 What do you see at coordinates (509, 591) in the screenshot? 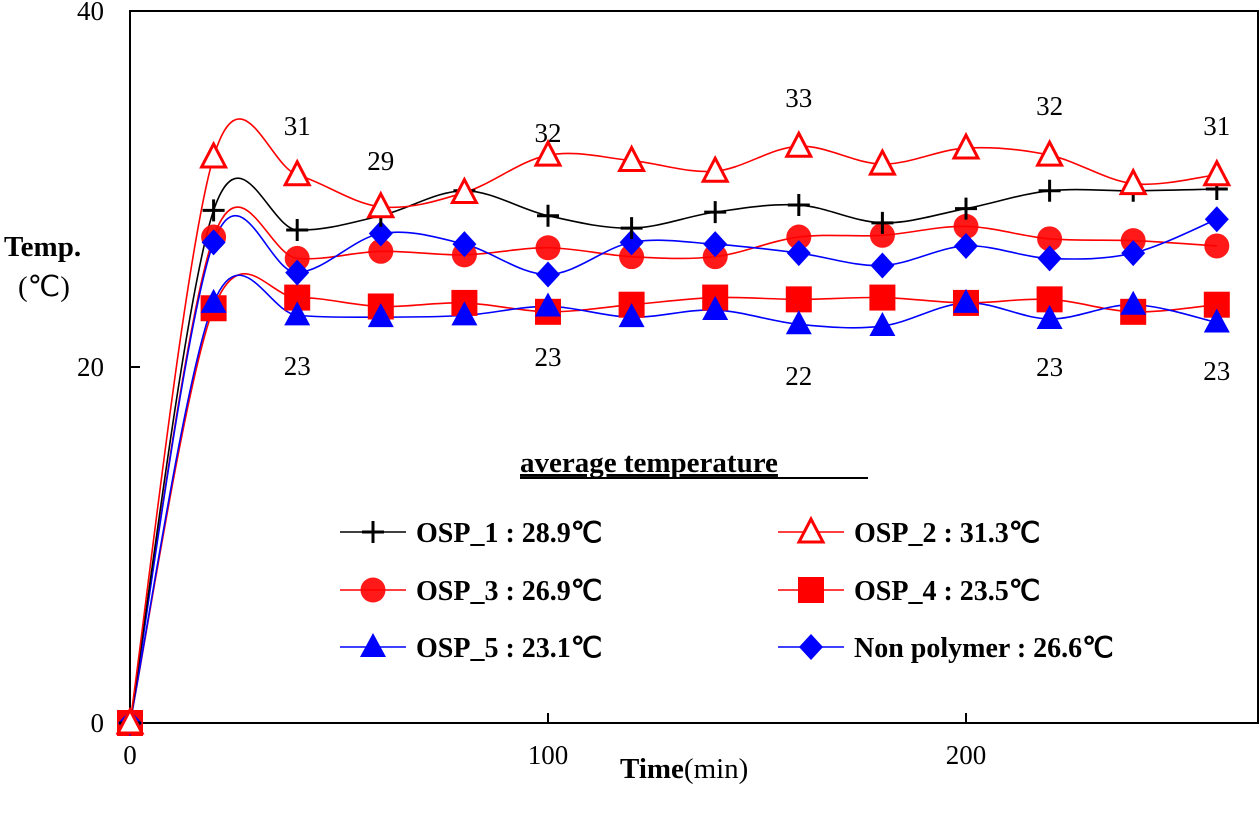
I see `legend-label: OSP_3 : 26.9℃` at bounding box center [509, 591].